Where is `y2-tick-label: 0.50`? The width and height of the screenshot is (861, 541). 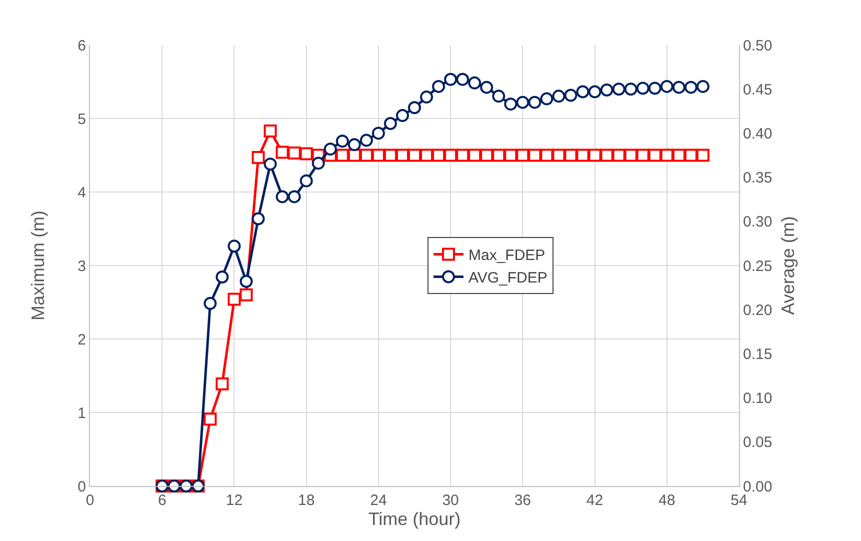
y2-tick-label: 0.50 is located at coordinates (757, 45).